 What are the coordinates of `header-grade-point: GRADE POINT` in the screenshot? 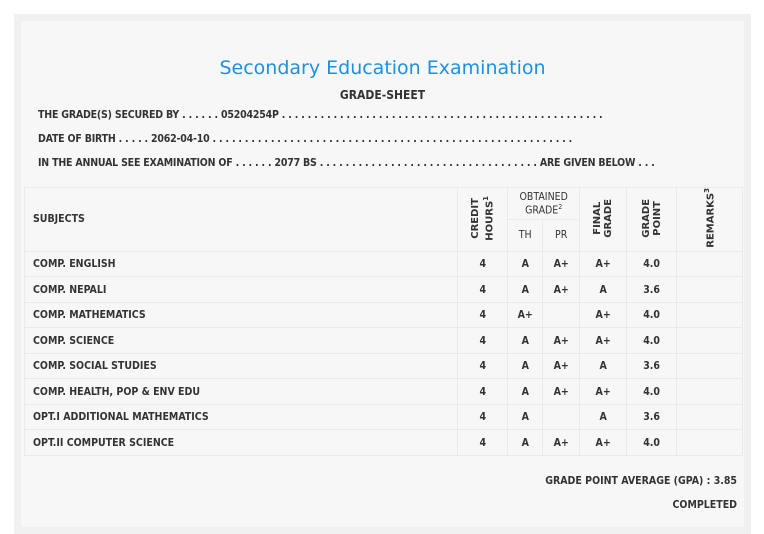 It's located at (652, 219).